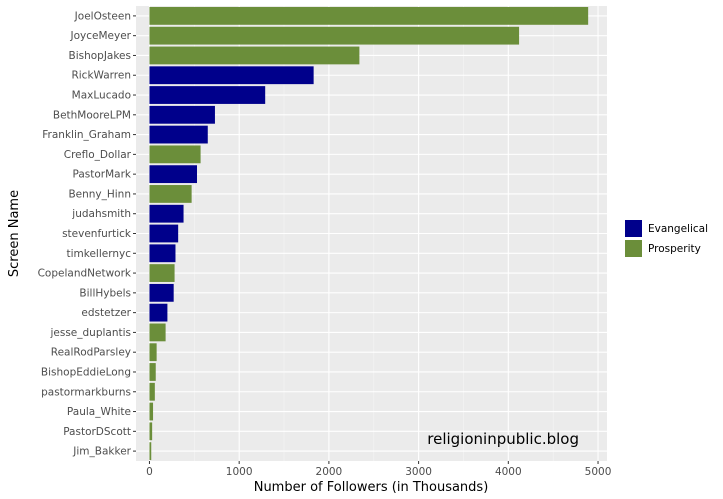 This screenshot has width=723, height=499. I want to click on y-tick-label: jesse_duplantis, so click(90, 333).